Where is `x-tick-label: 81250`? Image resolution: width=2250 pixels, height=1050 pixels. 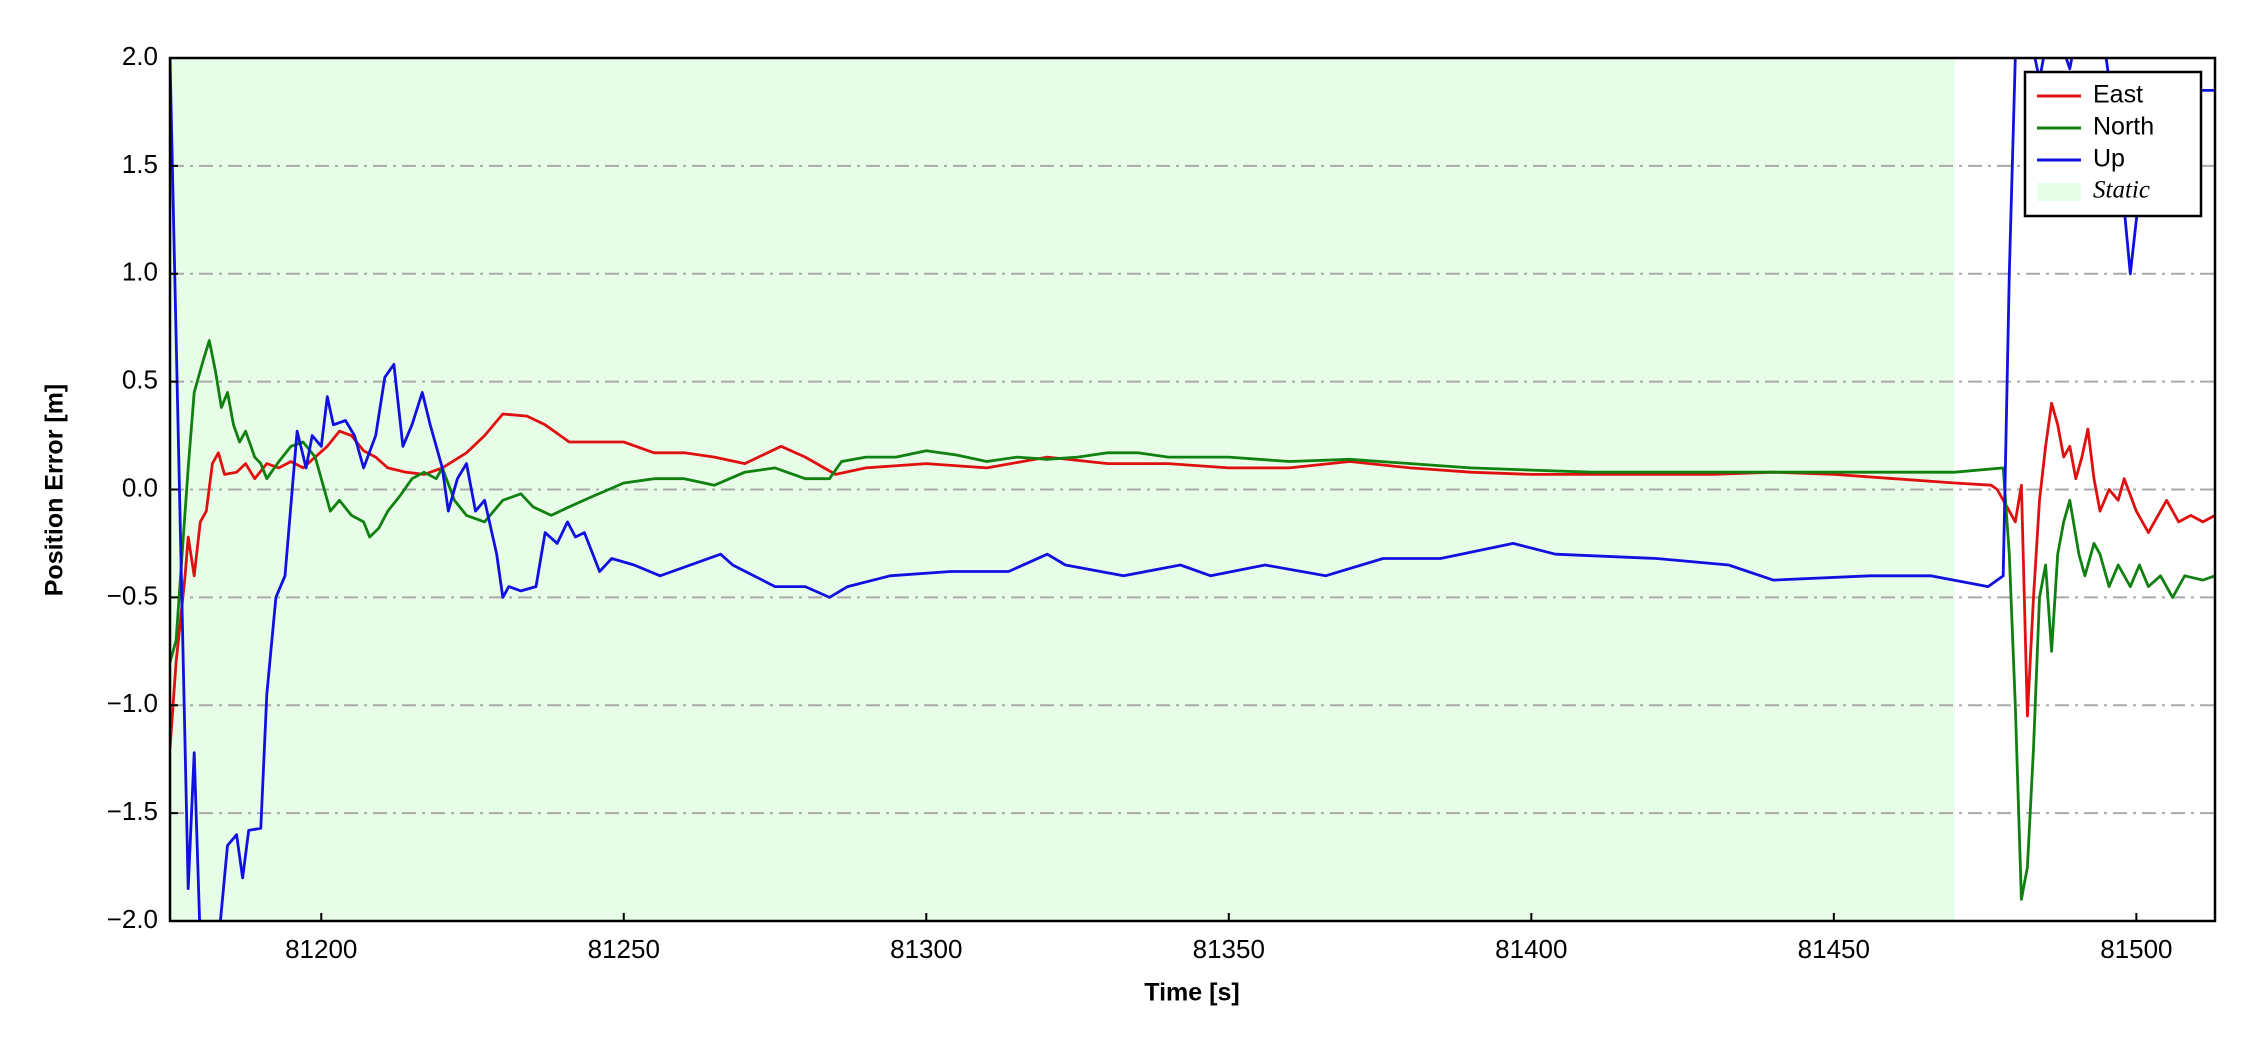
x-tick-label: 81250 is located at coordinates (624, 949).